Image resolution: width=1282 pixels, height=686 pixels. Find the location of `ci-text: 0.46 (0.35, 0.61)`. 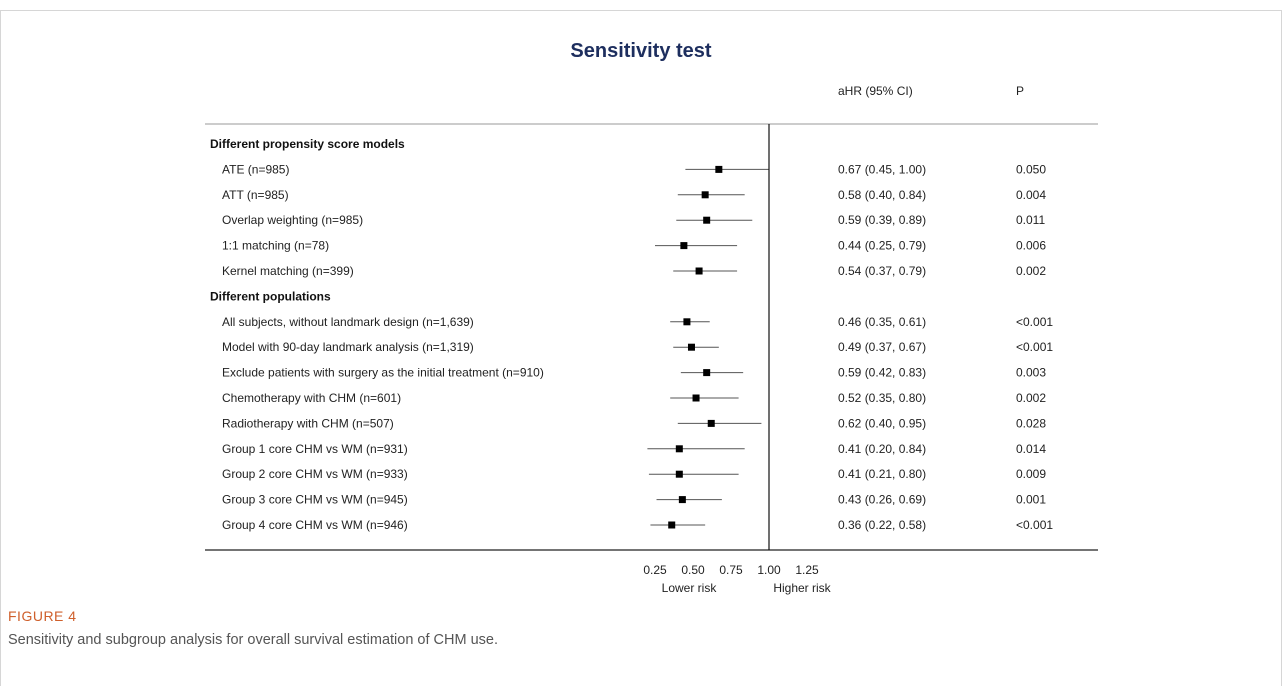

ci-text: 0.46 (0.35, 0.61) is located at coordinates (882, 322).